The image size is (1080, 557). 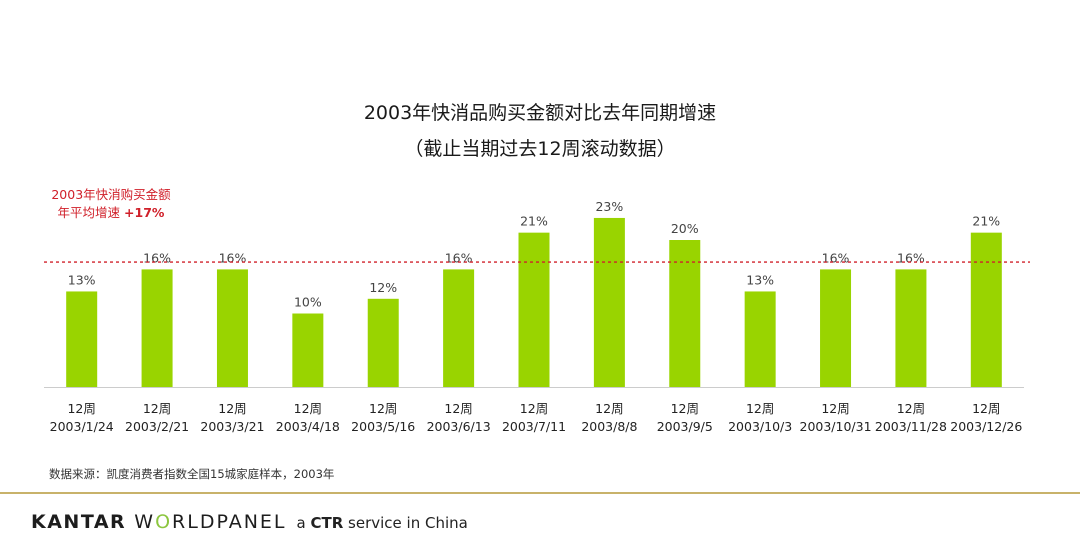 What do you see at coordinates (303, 523) in the screenshot?
I see `tagline-a: a` at bounding box center [303, 523].